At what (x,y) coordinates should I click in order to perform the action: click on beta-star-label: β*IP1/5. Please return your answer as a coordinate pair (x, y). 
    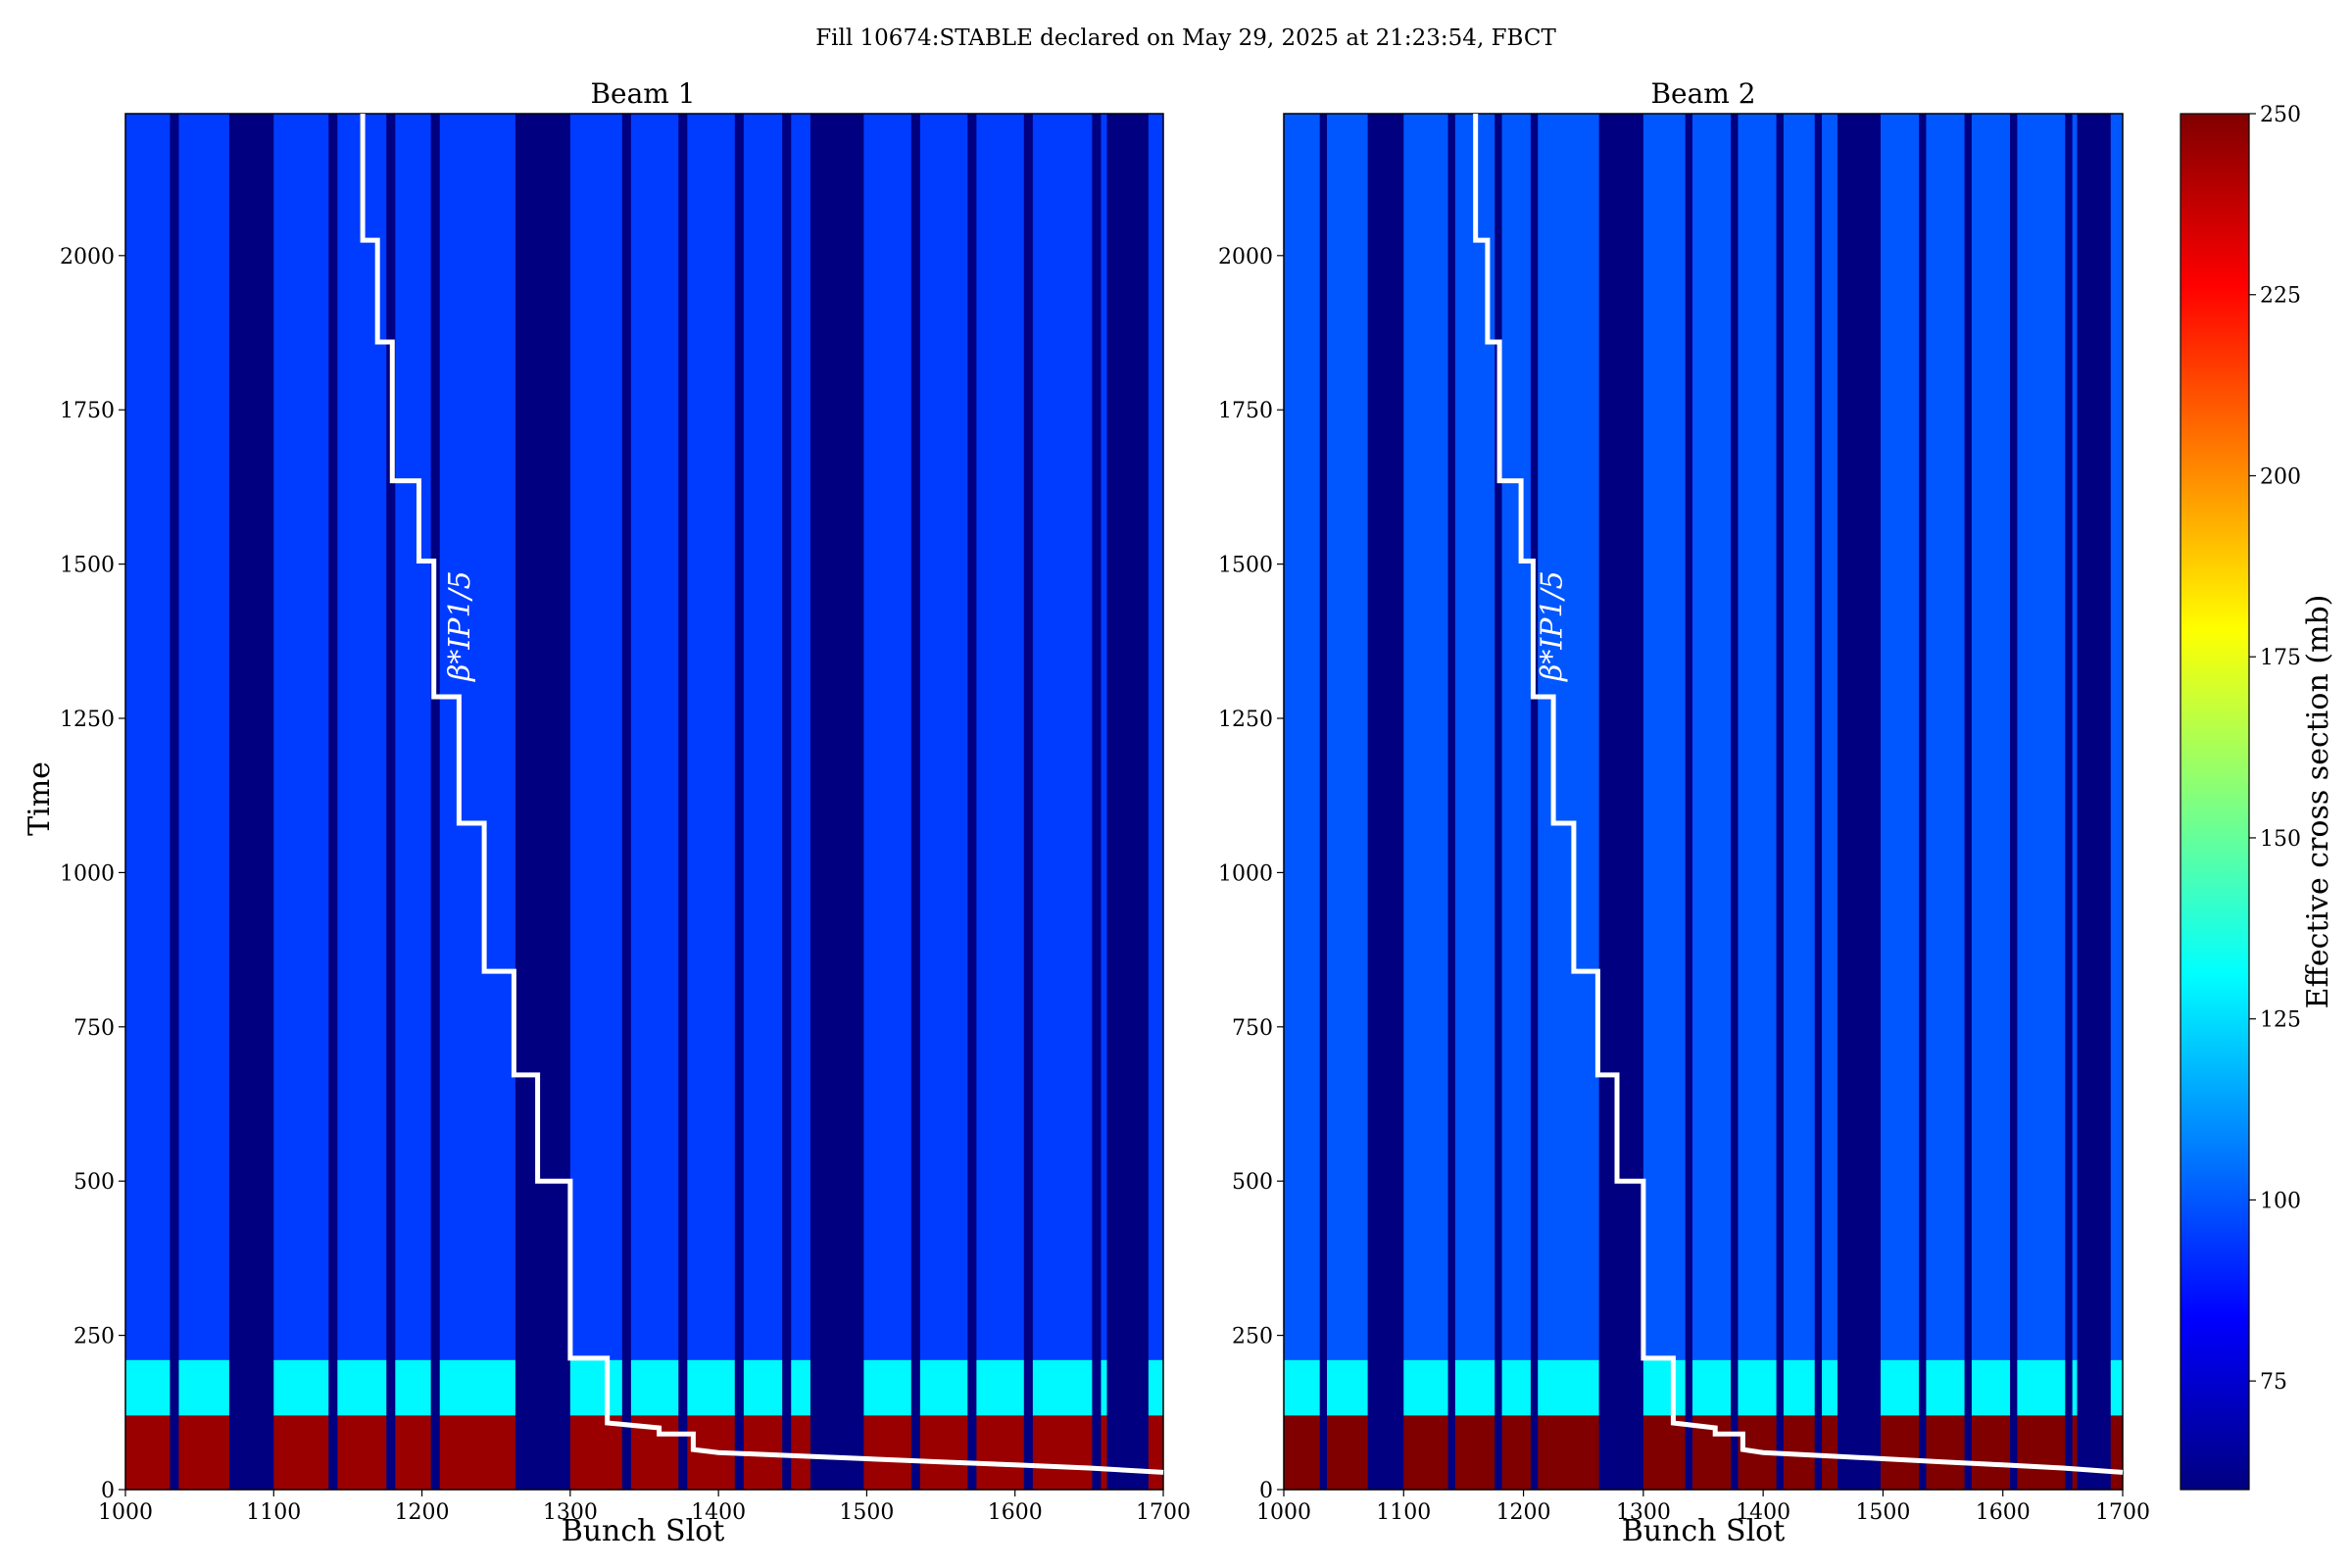
    Looking at the image, I should click on (460, 626).